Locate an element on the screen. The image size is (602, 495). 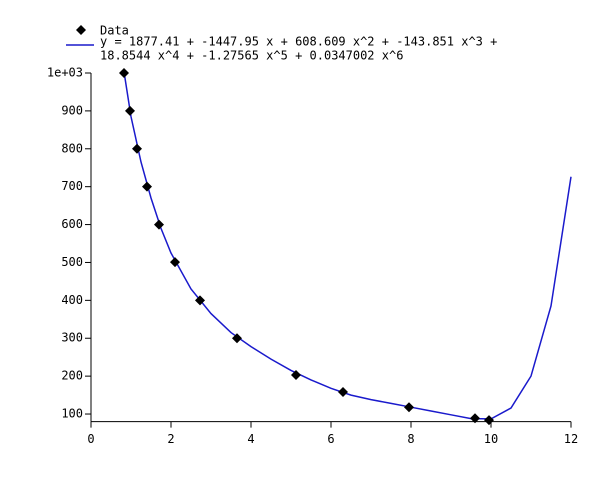
y-tick-label: 600 is located at coordinates (72, 224).